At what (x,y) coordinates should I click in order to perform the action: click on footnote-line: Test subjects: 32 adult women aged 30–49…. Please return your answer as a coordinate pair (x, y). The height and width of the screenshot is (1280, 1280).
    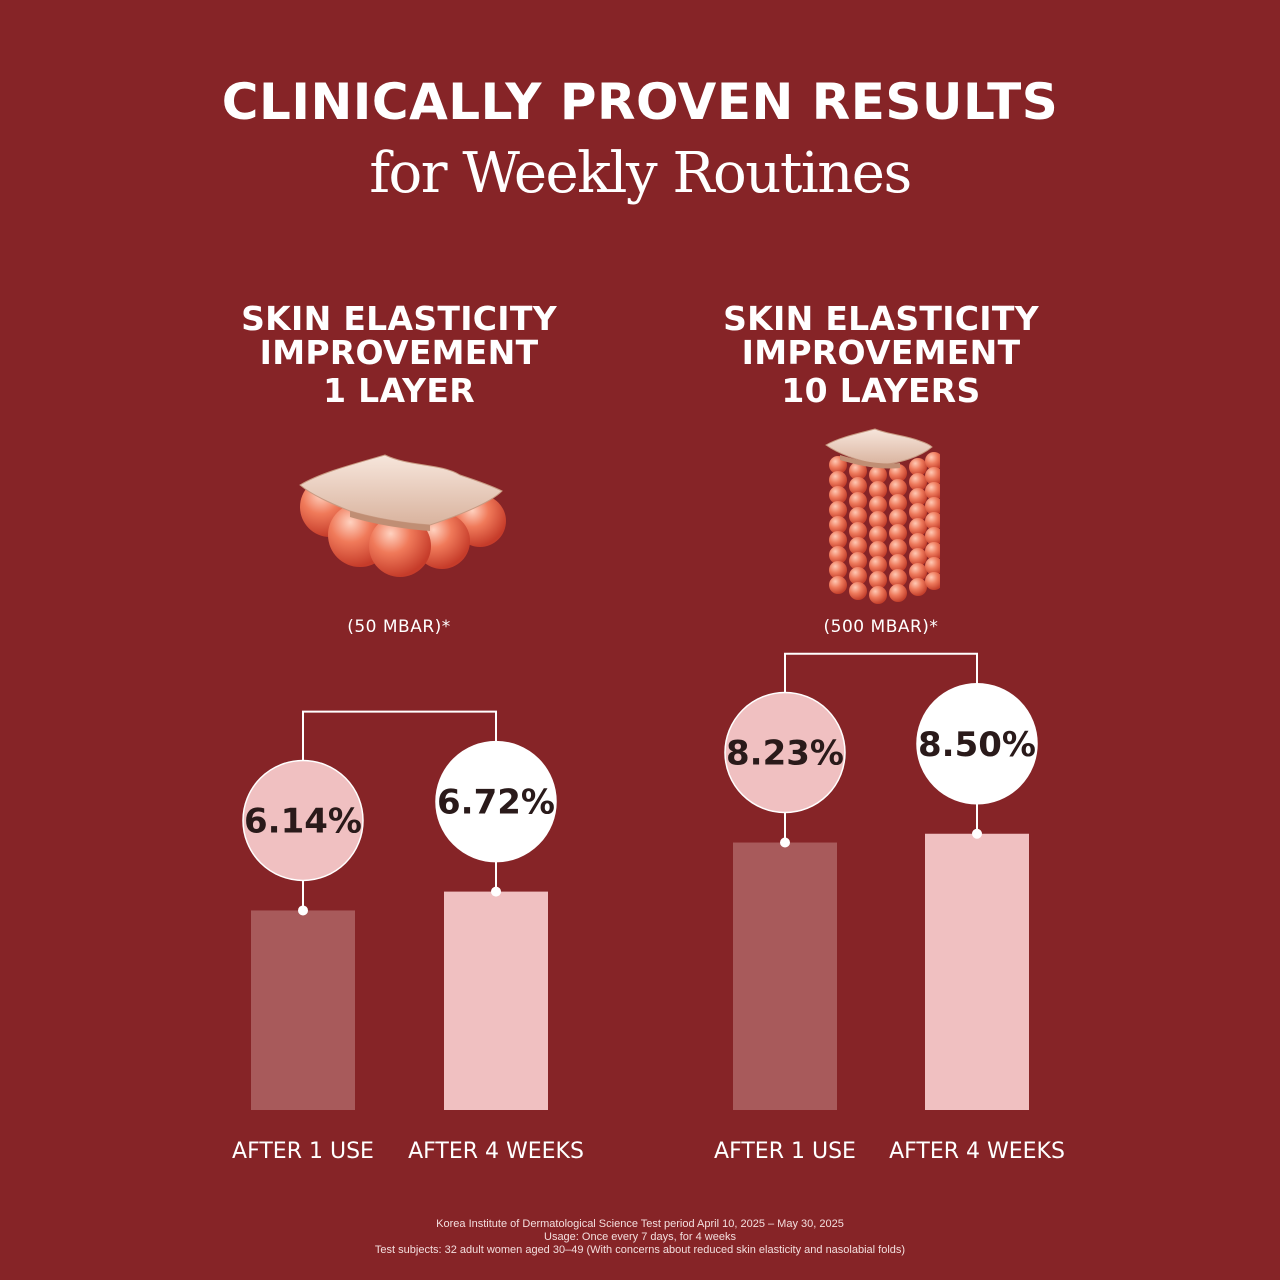
    Looking at the image, I should click on (640, 1250).